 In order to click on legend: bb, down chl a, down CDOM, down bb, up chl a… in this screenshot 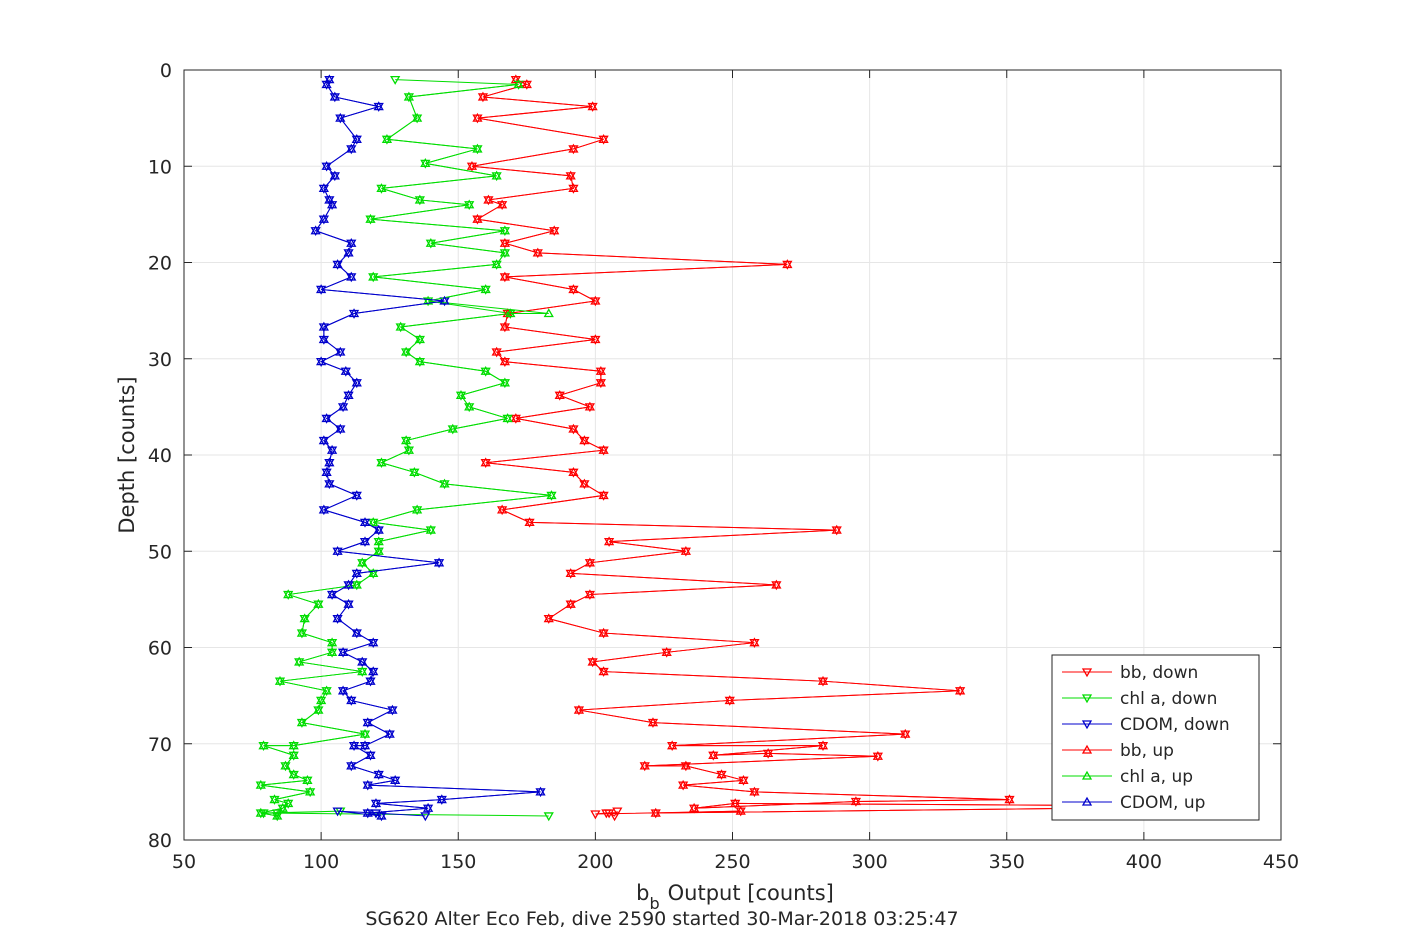, I will do `click(1155, 737)`.